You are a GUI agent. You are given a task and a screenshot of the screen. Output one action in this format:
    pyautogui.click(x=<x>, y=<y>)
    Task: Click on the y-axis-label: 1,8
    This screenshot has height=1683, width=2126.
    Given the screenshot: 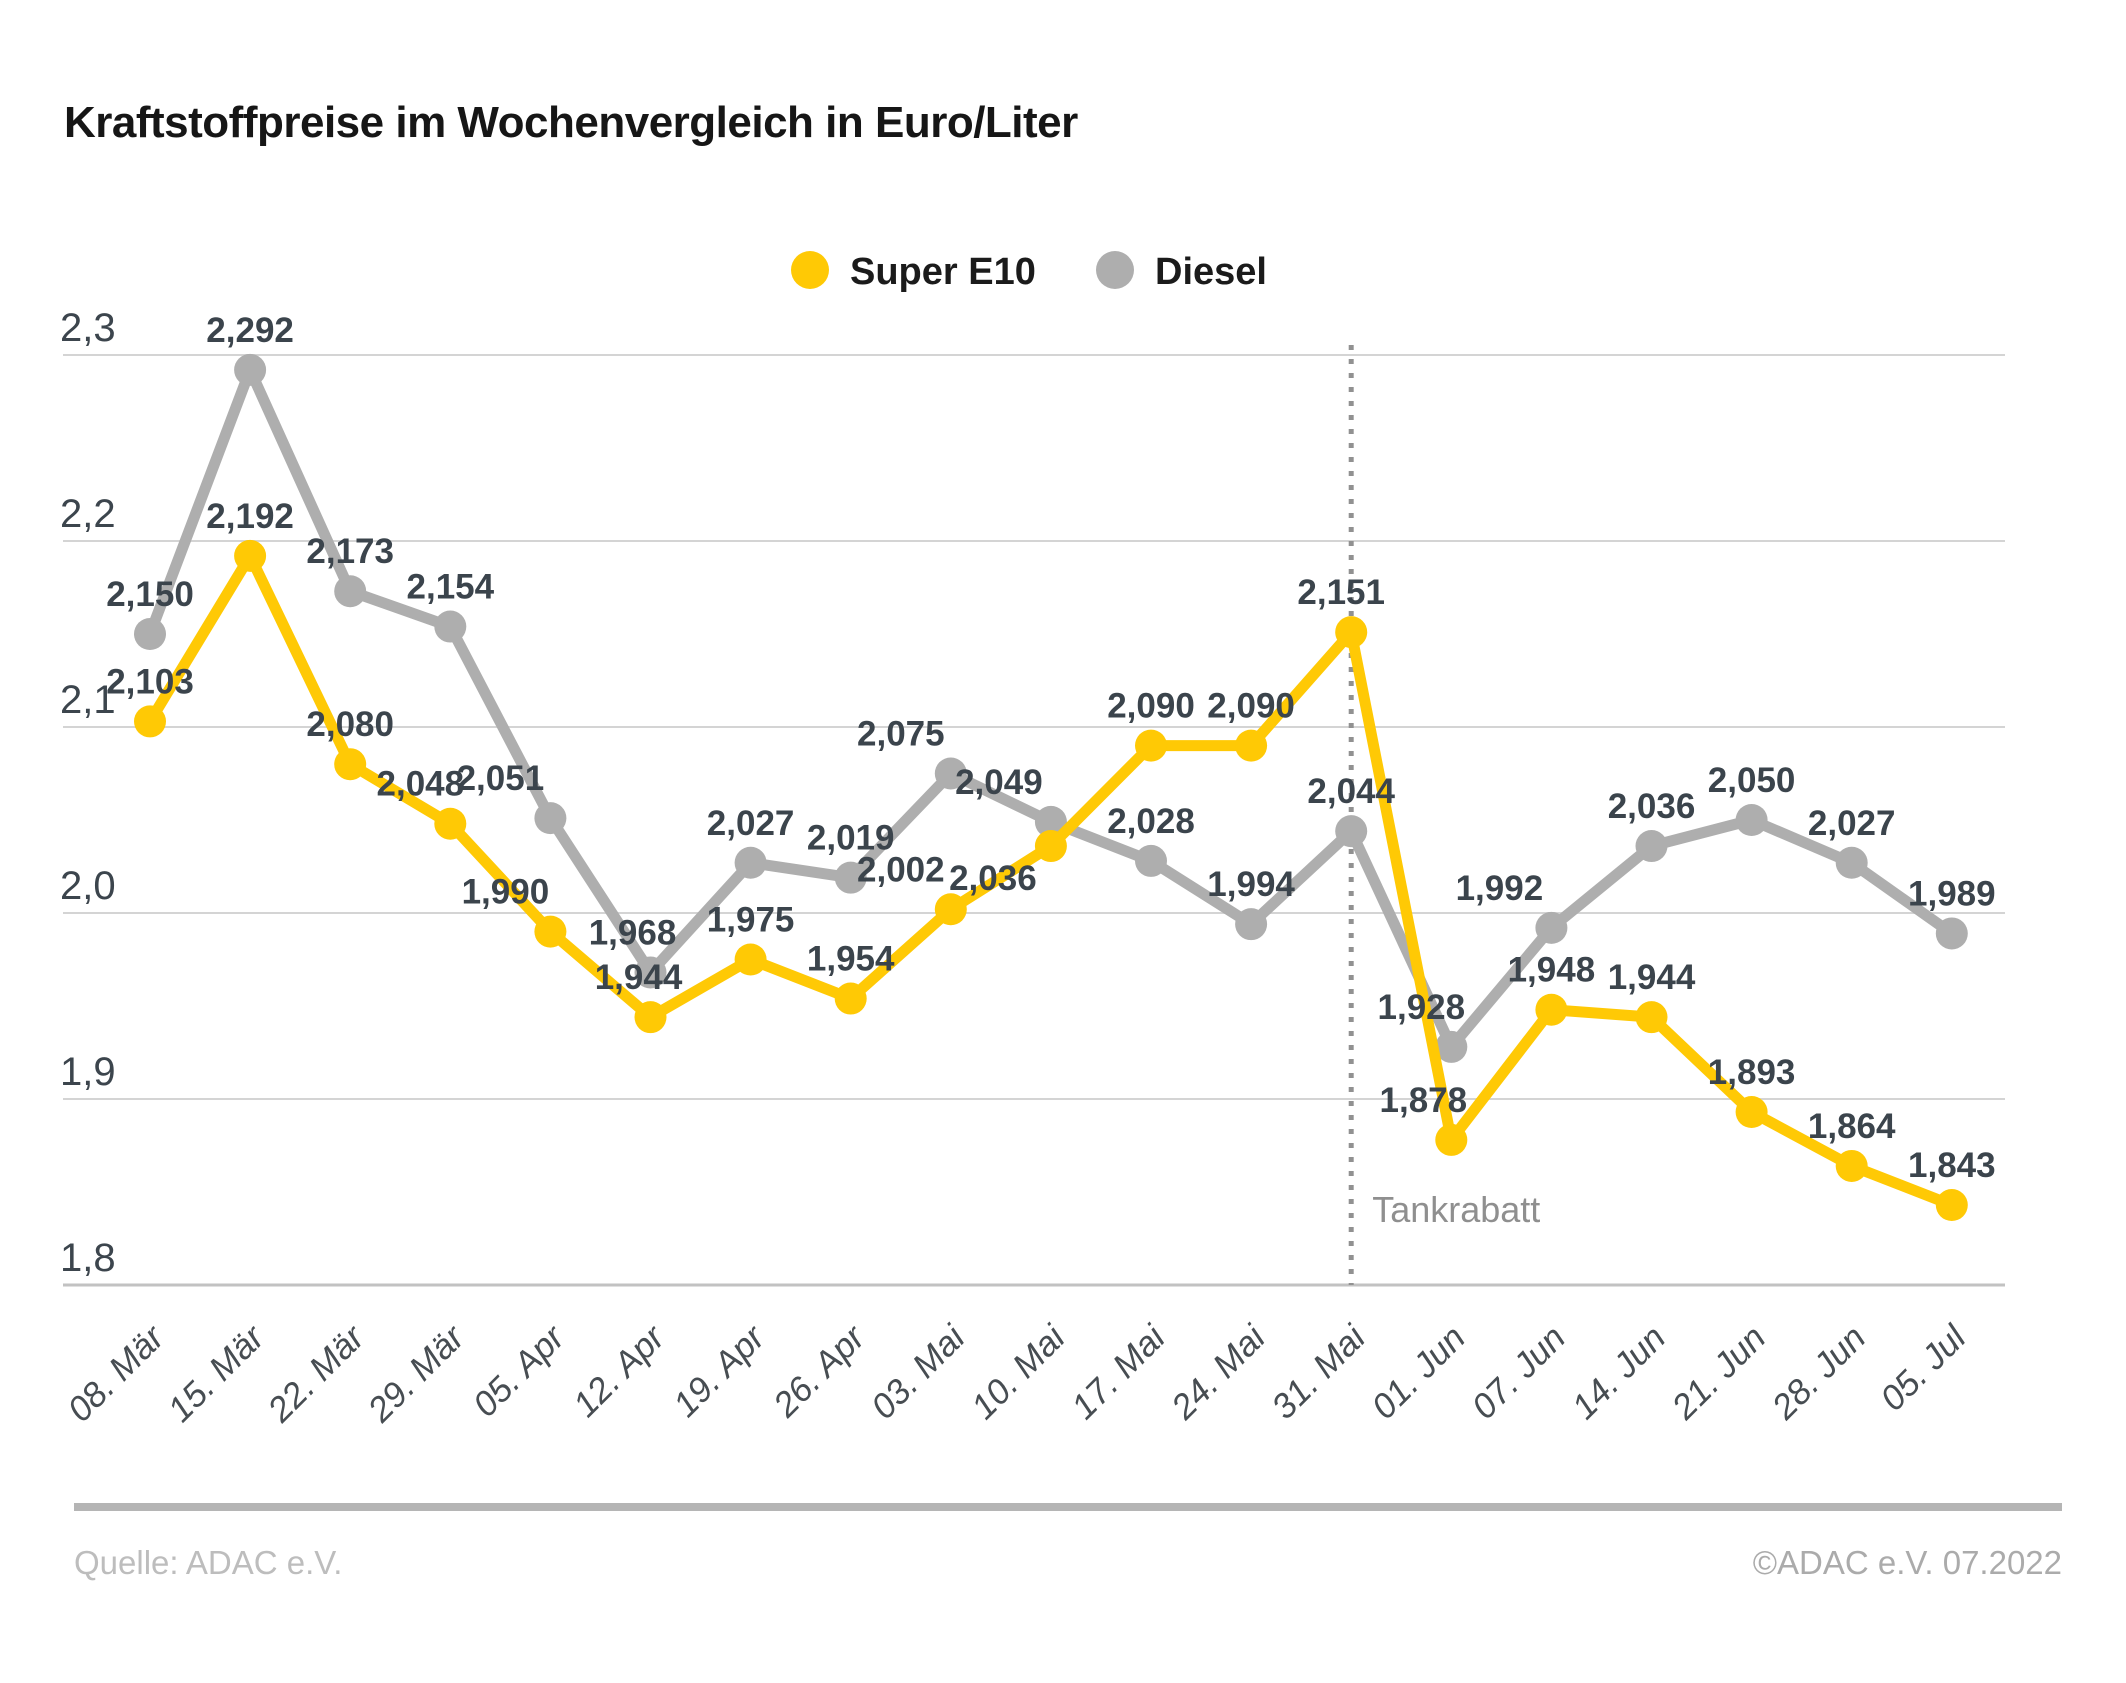 What is the action you would take?
    pyautogui.click(x=88, y=1258)
    